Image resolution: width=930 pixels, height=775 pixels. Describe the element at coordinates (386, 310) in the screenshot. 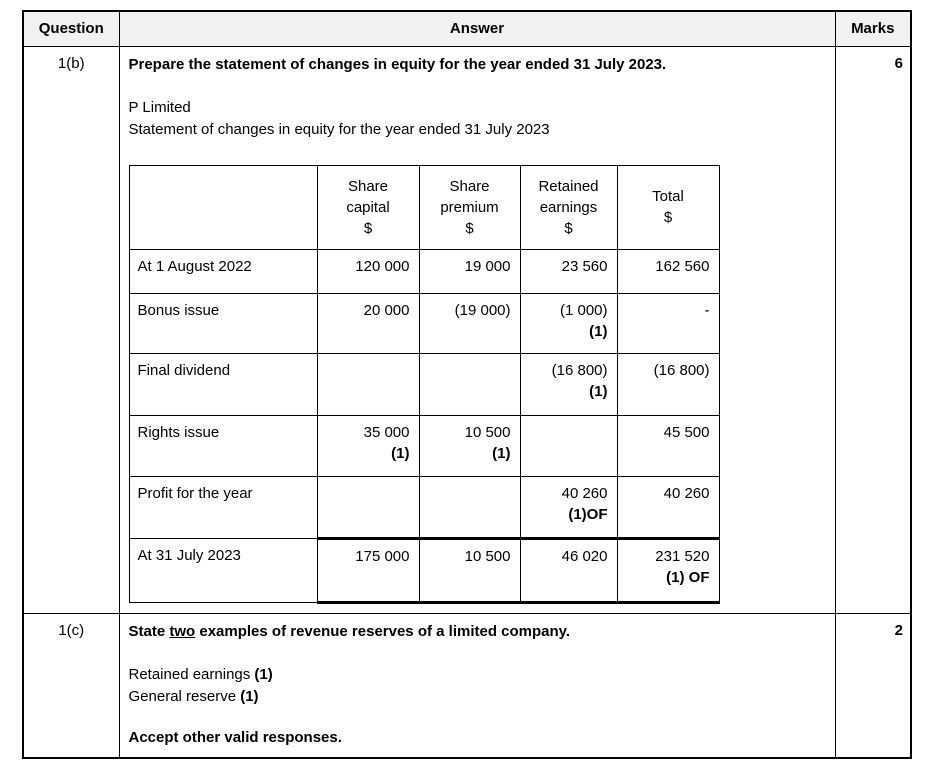

I see `cell-value: 20 000` at that location.